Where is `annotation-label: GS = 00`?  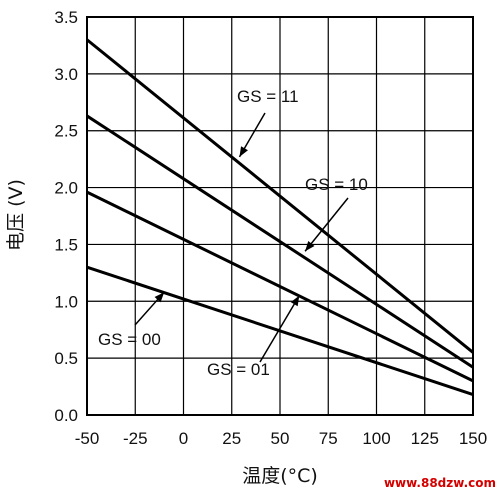
annotation-label: GS = 00 is located at coordinates (129, 339).